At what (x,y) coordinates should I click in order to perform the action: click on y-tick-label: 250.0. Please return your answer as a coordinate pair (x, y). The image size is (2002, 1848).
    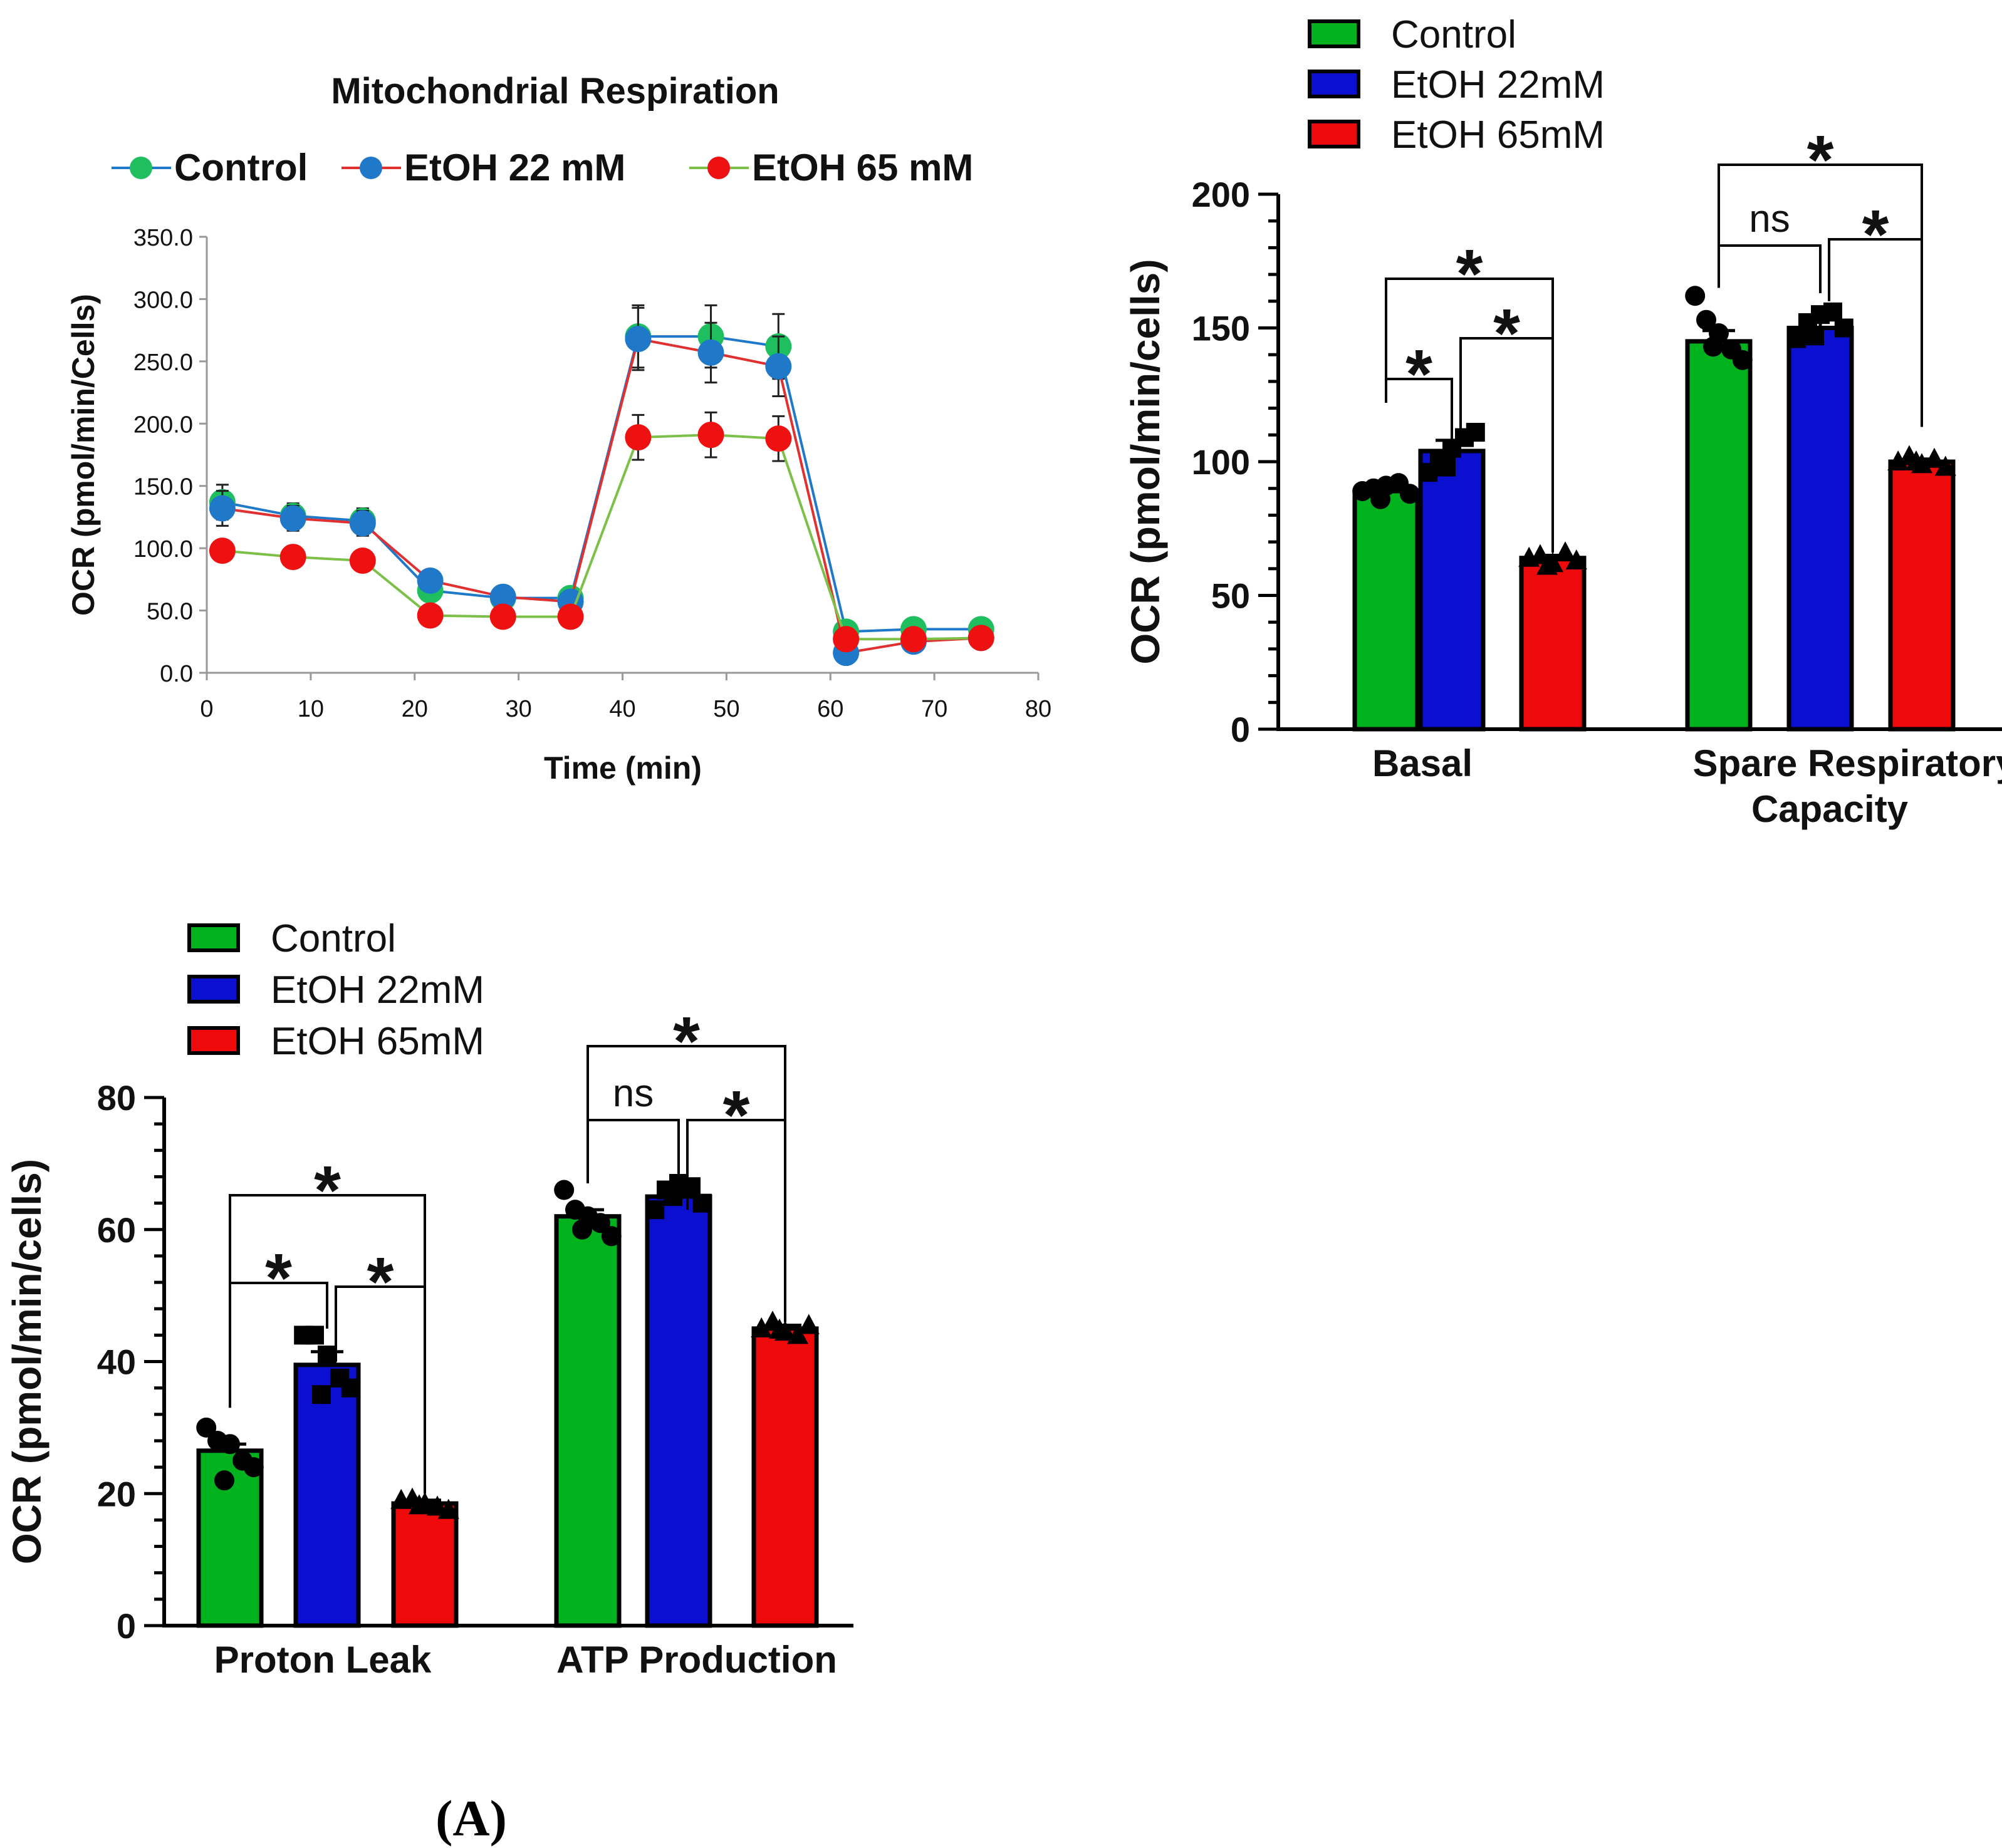
    Looking at the image, I should click on (163, 363).